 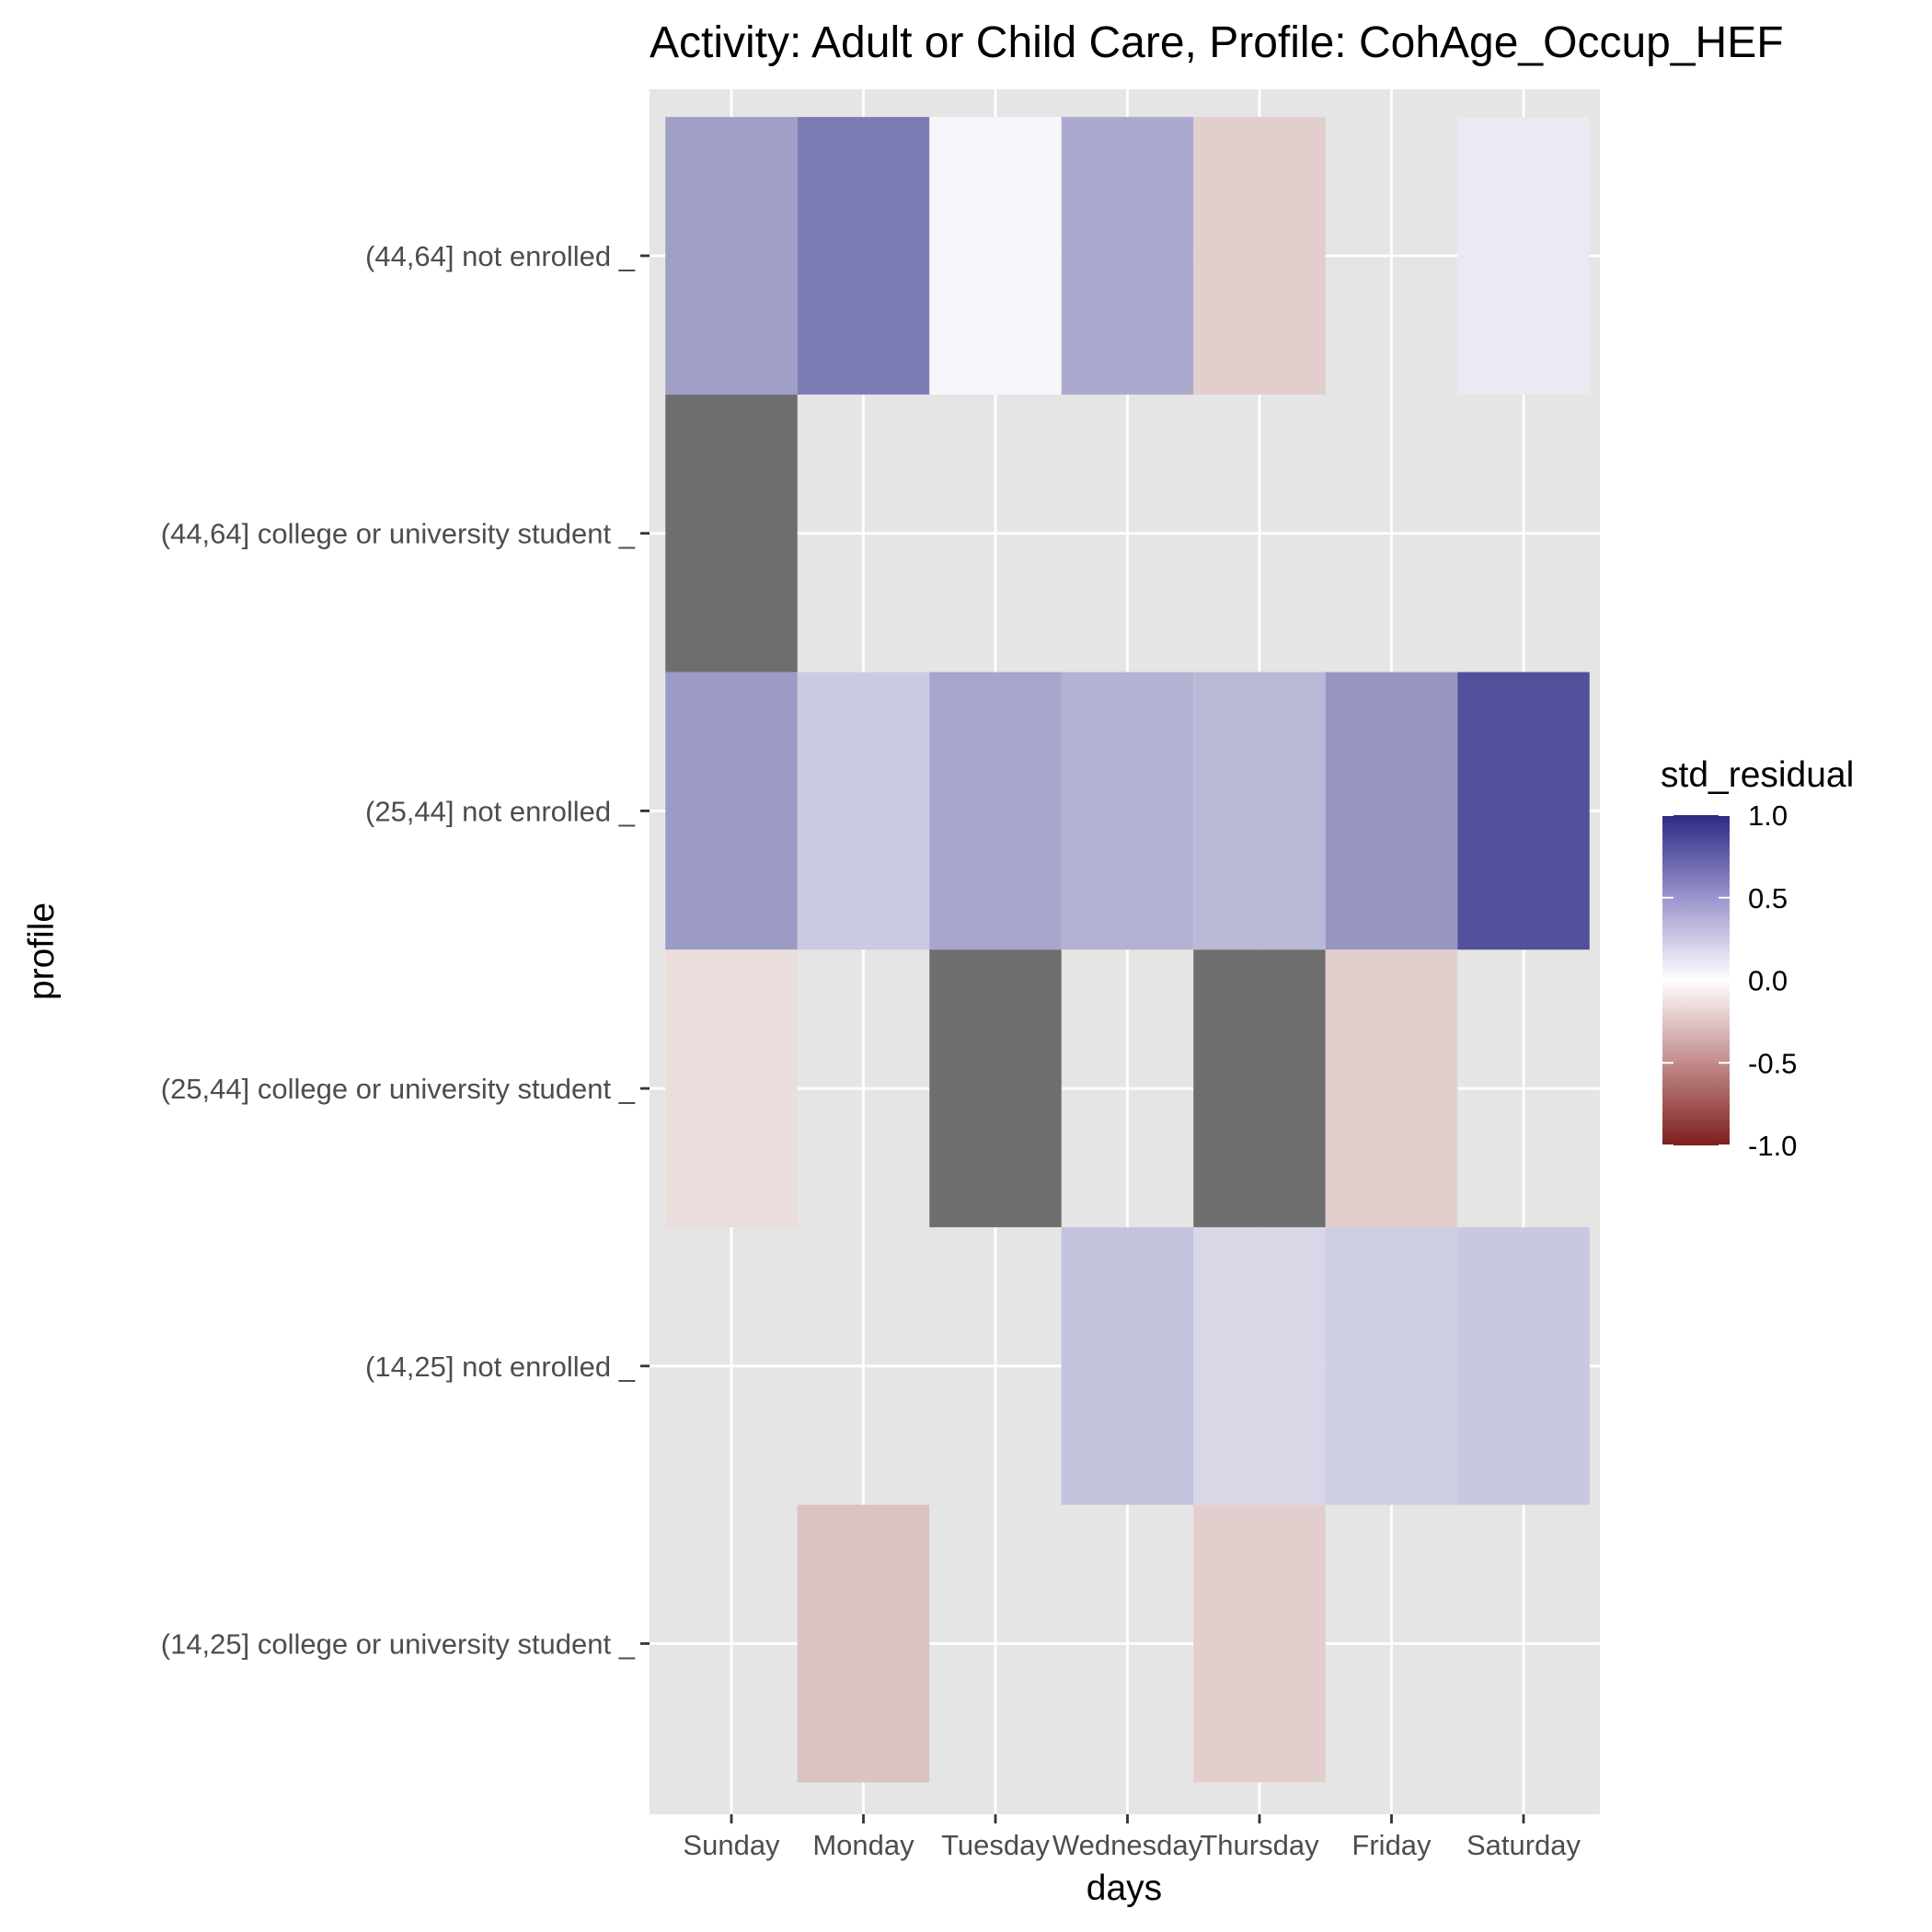 I want to click on legend-tick-label: 0.0, so click(x=1768, y=981).